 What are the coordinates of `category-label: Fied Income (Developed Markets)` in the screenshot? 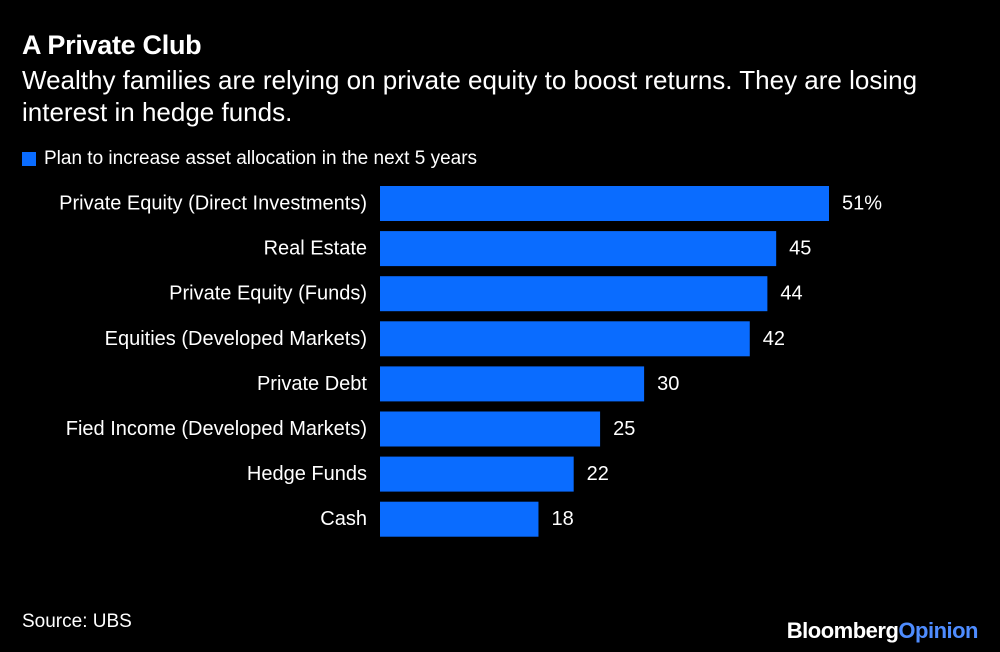 It's located at (216, 429).